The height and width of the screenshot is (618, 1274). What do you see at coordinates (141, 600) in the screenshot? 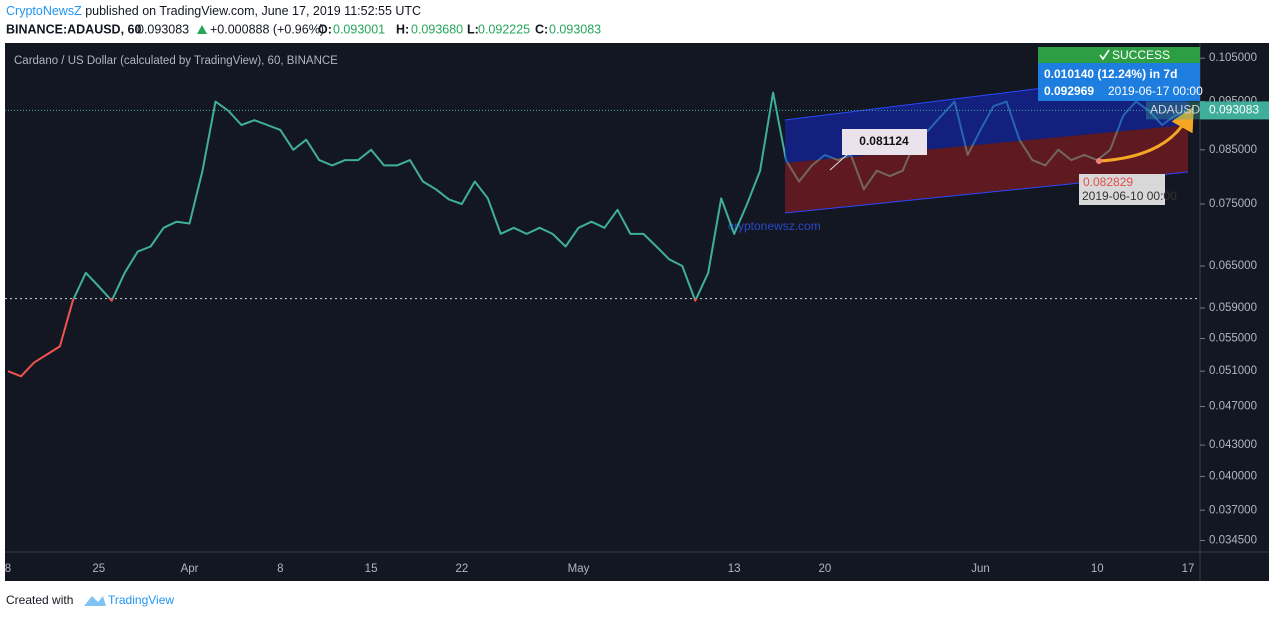
I see `footer-brand: TradingView` at bounding box center [141, 600].